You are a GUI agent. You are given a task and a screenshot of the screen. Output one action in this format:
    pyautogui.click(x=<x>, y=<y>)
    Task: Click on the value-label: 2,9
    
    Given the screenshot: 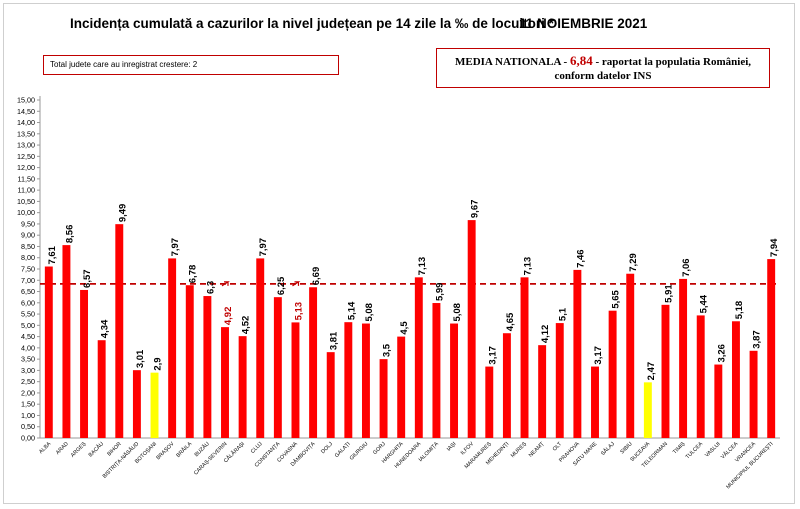 What is the action you would take?
    pyautogui.click(x=157, y=363)
    